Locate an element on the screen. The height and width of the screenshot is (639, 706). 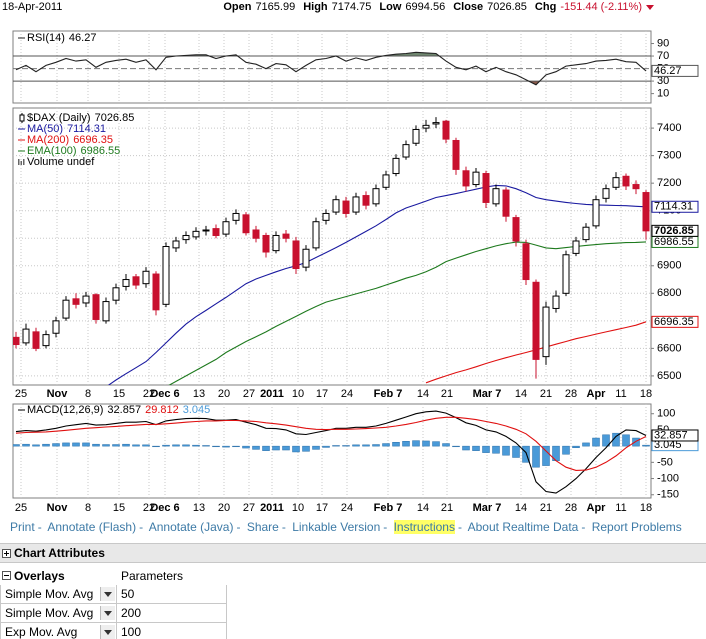
chart-title: MACD(12,26,9) is located at coordinates (65, 410).